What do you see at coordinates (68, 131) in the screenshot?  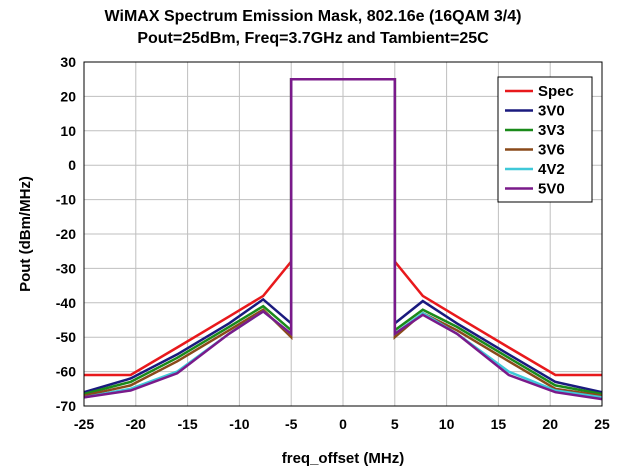 I see `y-tick-label: 10` at bounding box center [68, 131].